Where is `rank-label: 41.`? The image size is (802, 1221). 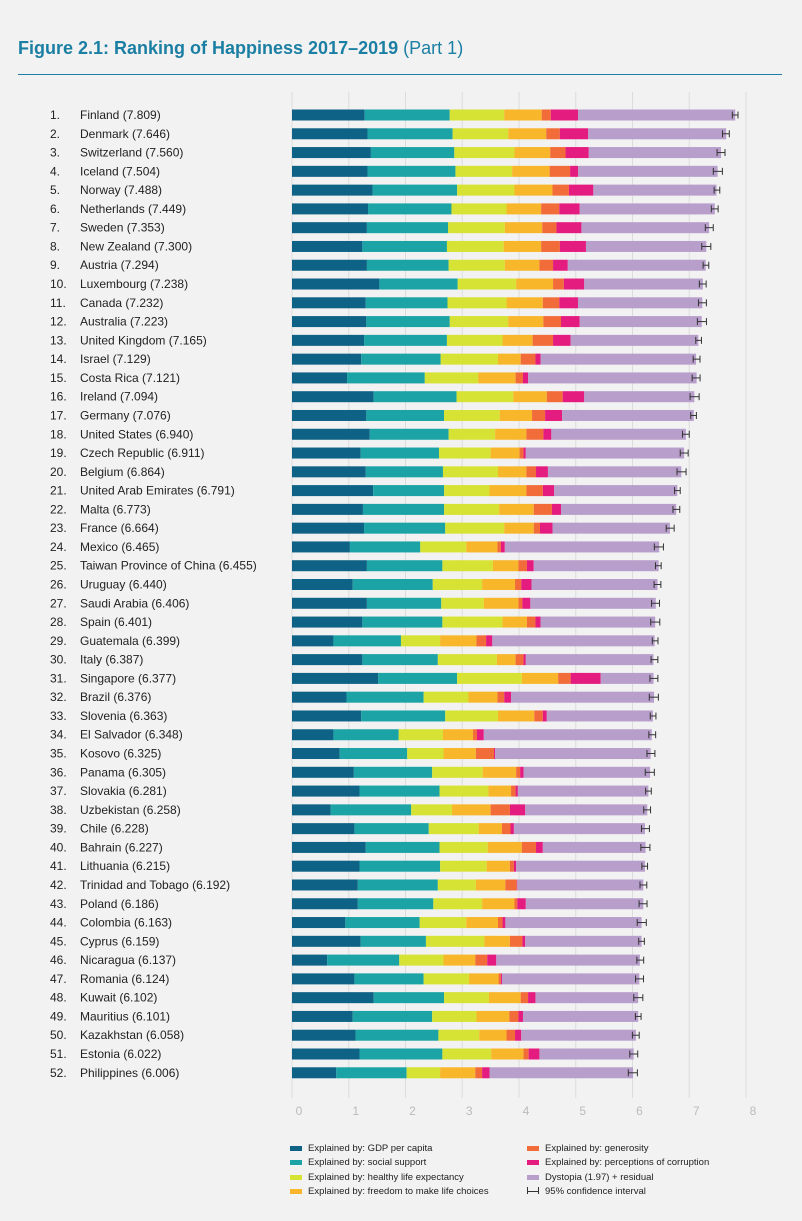 rank-label: 41. is located at coordinates (58, 866).